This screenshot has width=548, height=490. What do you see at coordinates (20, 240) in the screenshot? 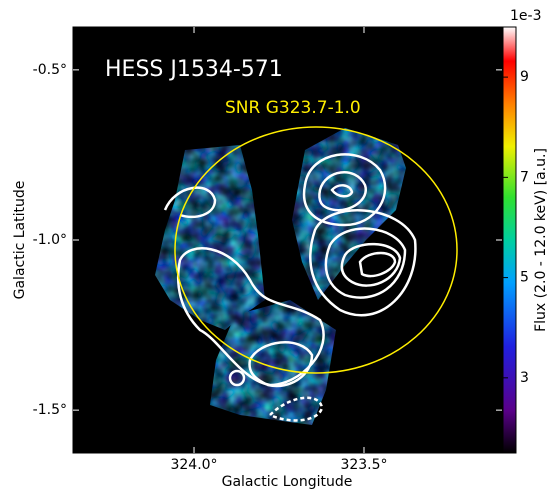
I see `y-axis-label: Galactic Latitude` at bounding box center [20, 240].